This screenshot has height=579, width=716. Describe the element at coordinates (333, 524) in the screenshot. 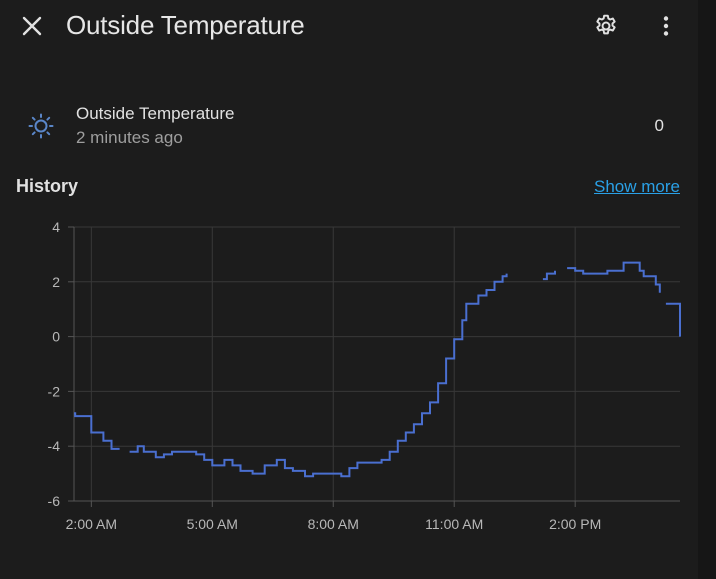

I see `x-tick-label: 8:00 AM` at that location.